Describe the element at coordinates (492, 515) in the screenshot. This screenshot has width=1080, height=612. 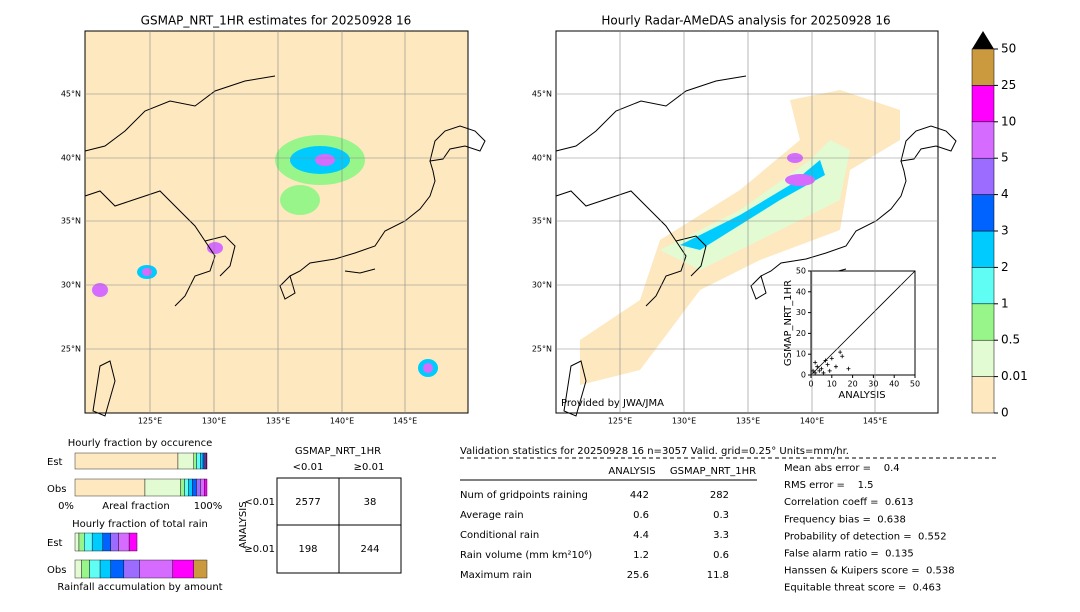
I see `row-label: Average rain` at that location.